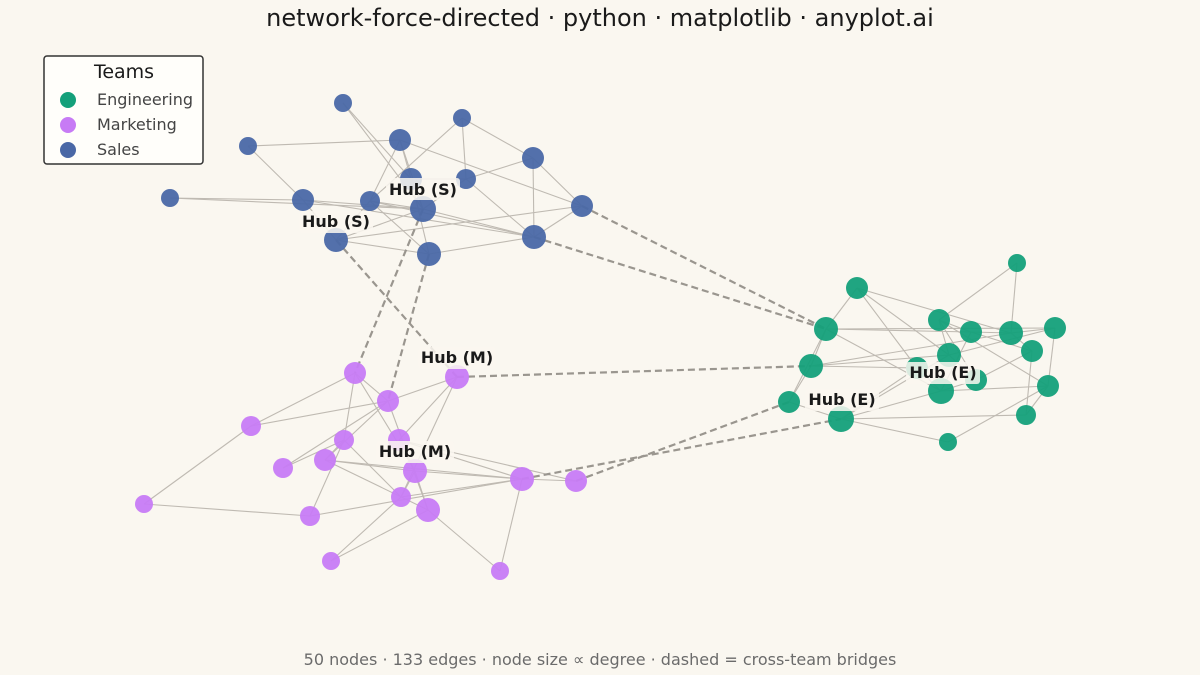 The height and width of the screenshot is (675, 1200). Describe the element at coordinates (145, 99) in the screenshot. I see `legend-label-engineering: Engineering` at that location.